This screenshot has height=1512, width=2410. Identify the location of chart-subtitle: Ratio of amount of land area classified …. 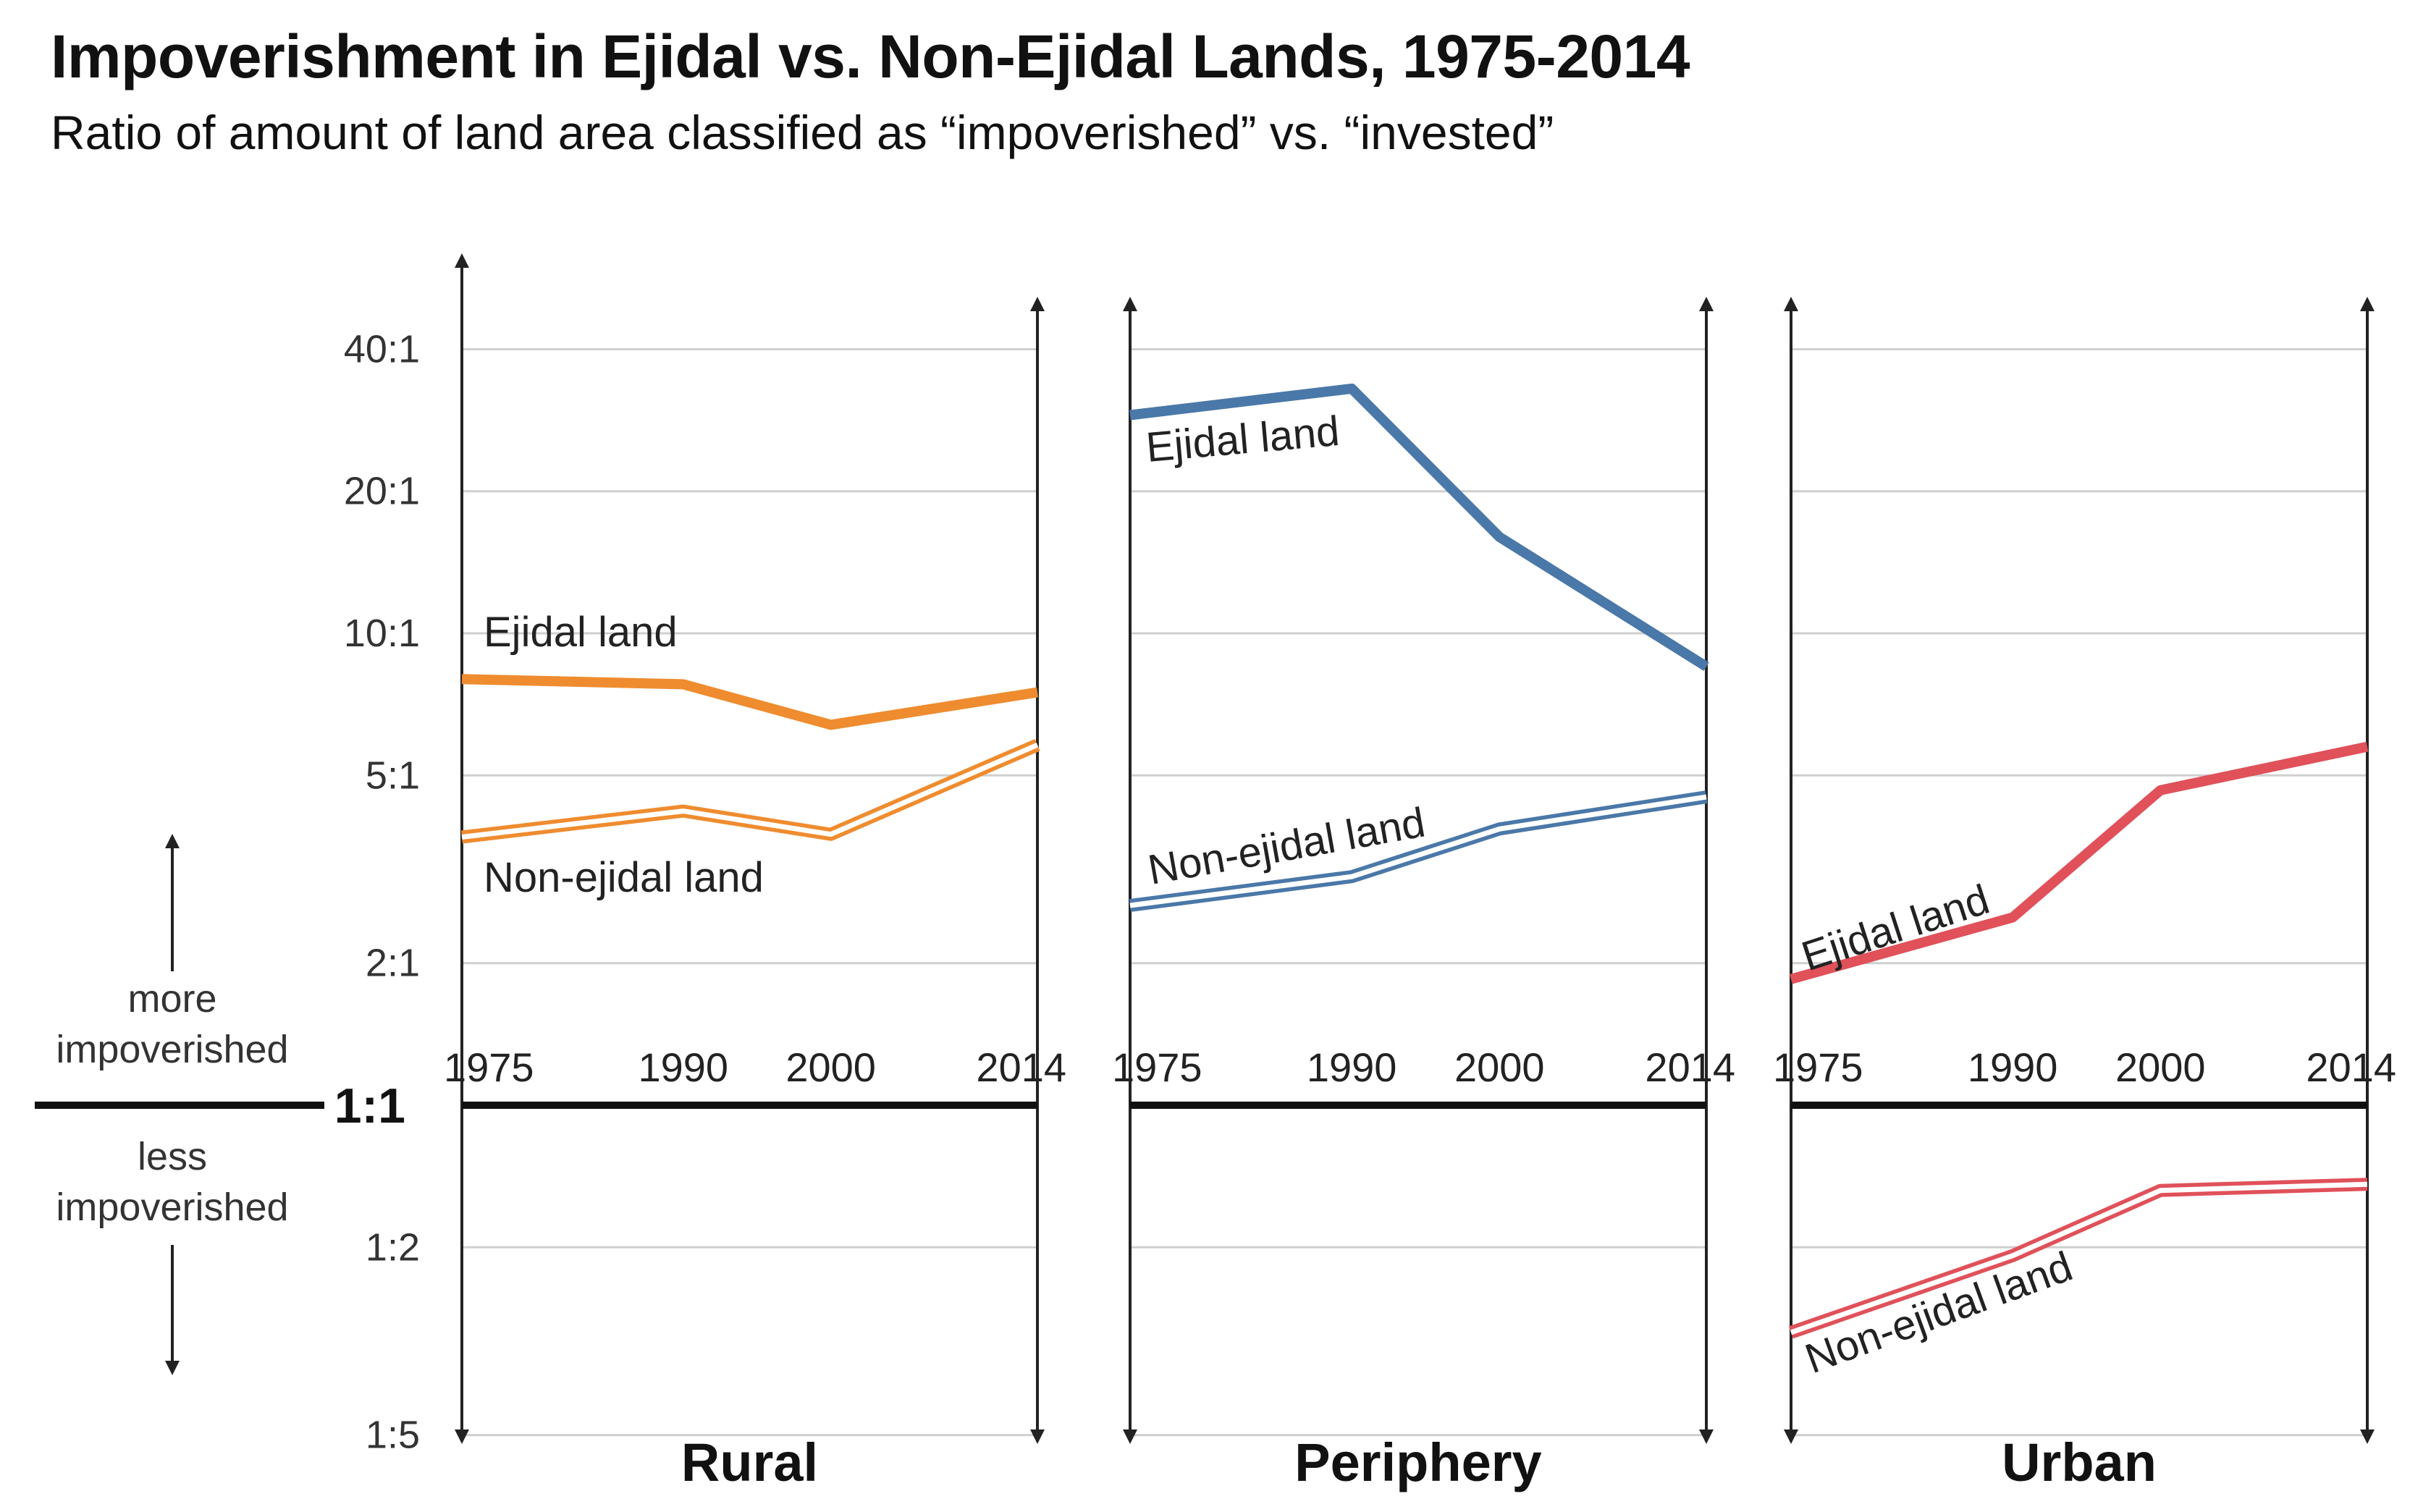
(802, 132).